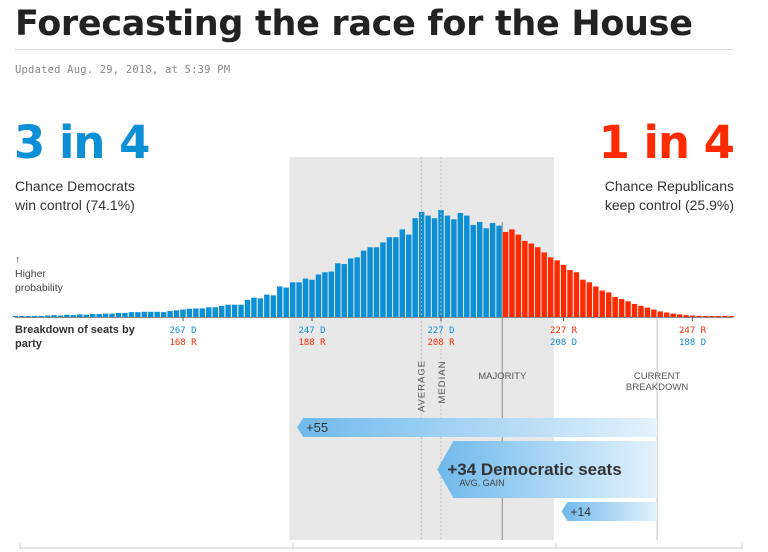 The height and width of the screenshot is (552, 768). Describe the element at coordinates (581, 512) in the screenshot. I see `gain-label: +14` at that location.